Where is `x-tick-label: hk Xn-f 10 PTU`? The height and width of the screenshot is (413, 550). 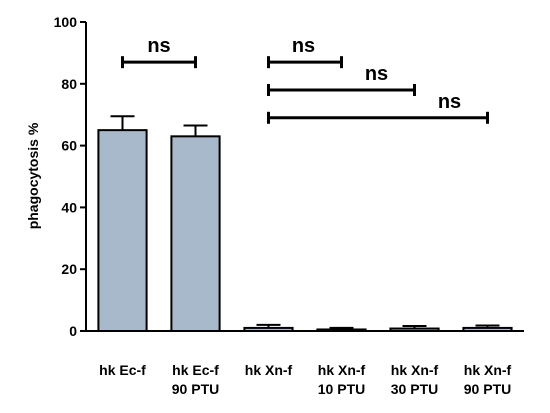 x-tick-label: hk Xn-f 10 PTU is located at coordinates (342, 379).